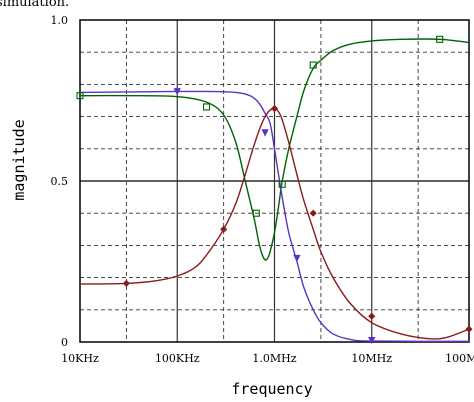 This screenshot has height=402, width=474. What do you see at coordinates (60, 20) in the screenshot?
I see `y-tick-label: 1.0` at bounding box center [60, 20].